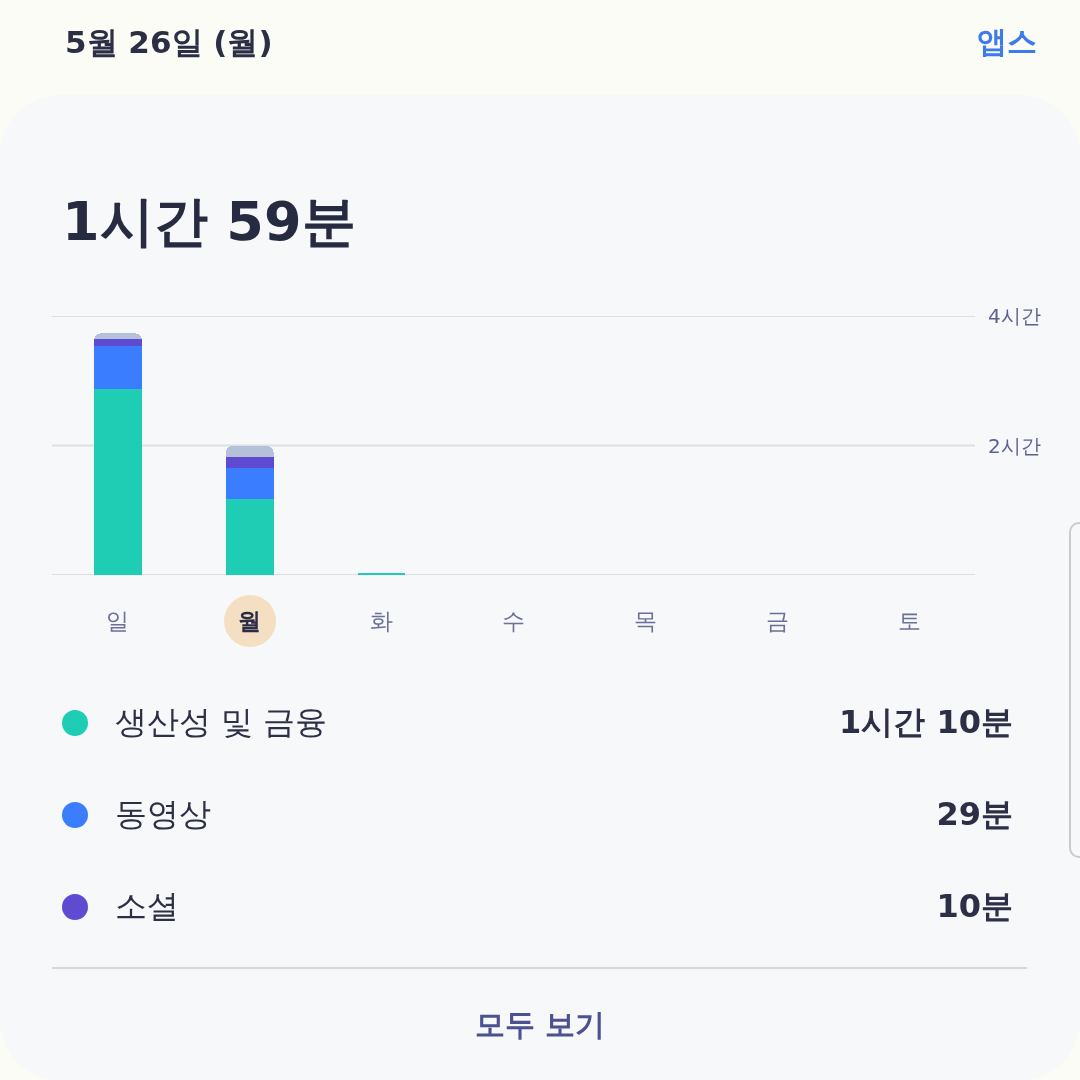 This screenshot has height=1080, width=1080. I want to click on legend-label: 소셜, so click(147, 906).